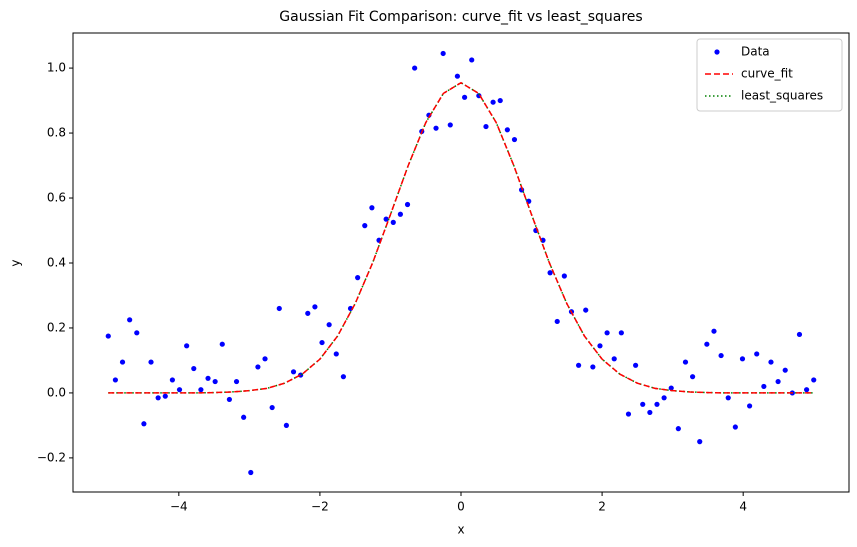 The width and height of the screenshot is (857, 547). I want to click on legend-box, so click(769, 75).